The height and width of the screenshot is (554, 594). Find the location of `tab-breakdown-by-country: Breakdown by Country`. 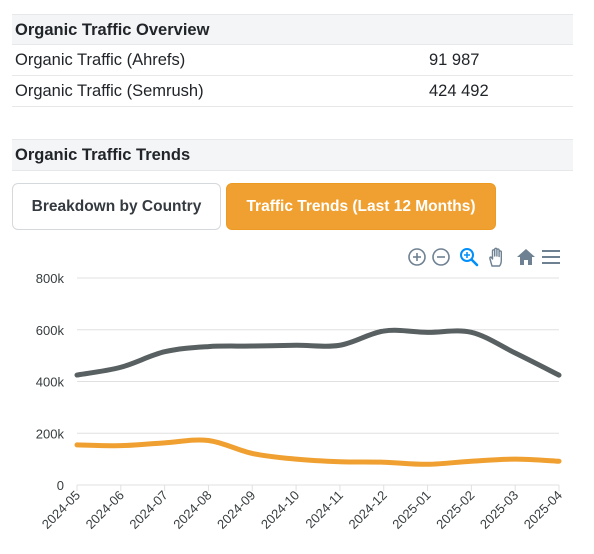

tab-breakdown-by-country: Breakdown by Country is located at coordinates (116, 206).